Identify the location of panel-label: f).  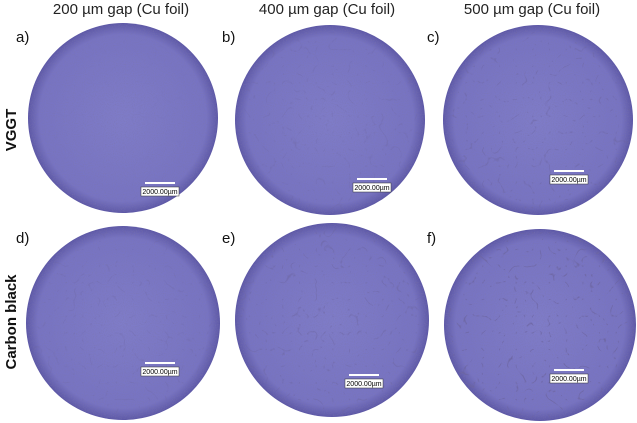
(431, 238).